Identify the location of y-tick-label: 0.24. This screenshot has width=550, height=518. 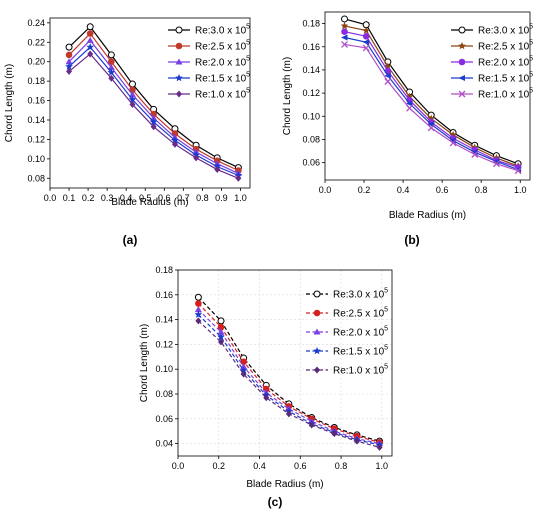
(36, 23).